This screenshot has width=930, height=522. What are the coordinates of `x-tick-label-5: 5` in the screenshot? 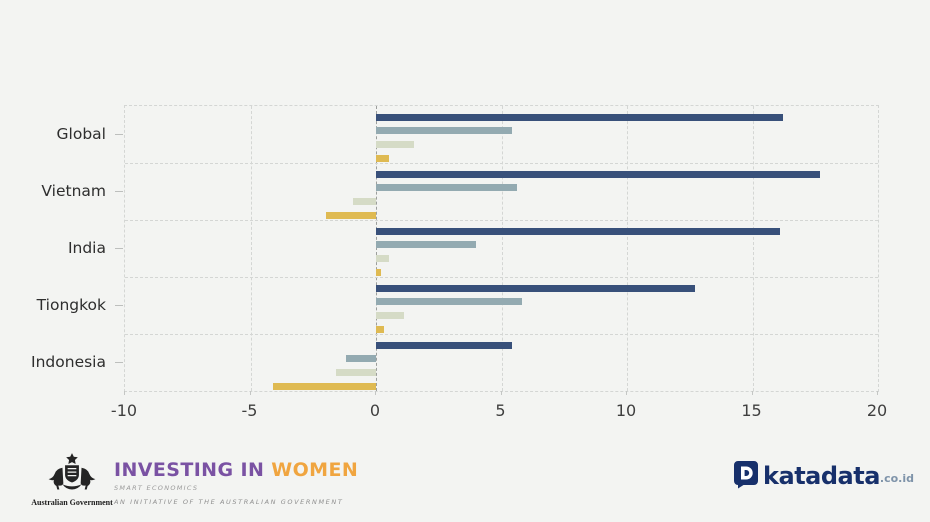 It's located at (500, 410).